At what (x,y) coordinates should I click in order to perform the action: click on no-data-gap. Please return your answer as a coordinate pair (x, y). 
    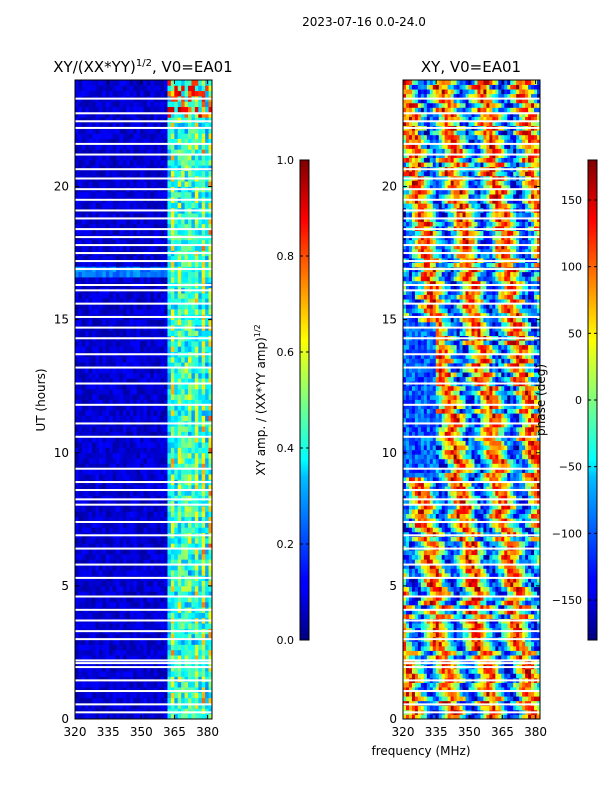
    Looking at the image, I should click on (143, 482).